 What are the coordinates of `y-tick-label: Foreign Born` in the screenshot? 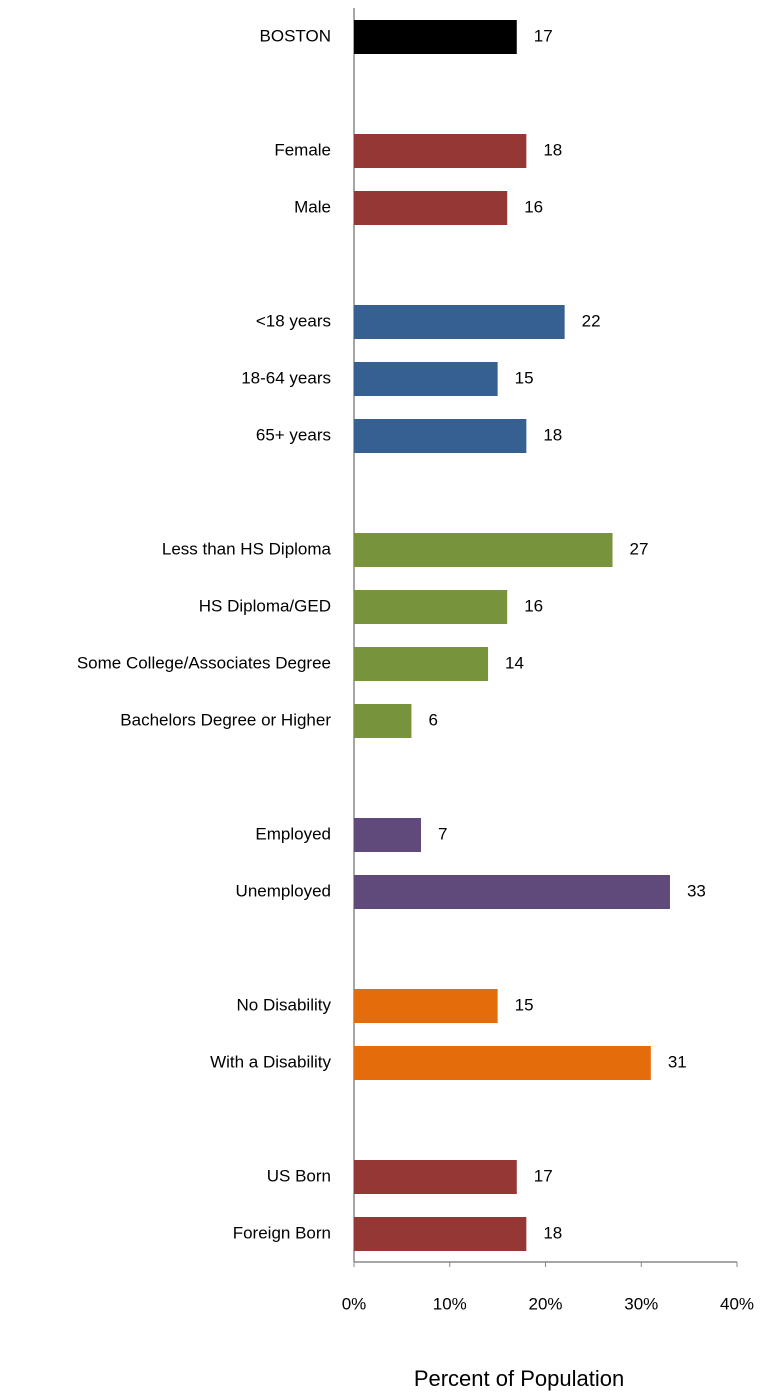 It's located at (282, 1232).